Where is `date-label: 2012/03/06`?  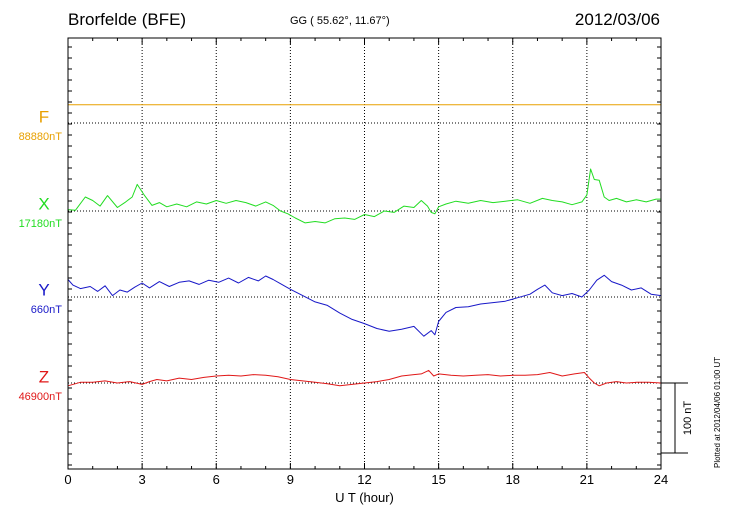
date-label: 2012/03/06 is located at coordinates (617, 19).